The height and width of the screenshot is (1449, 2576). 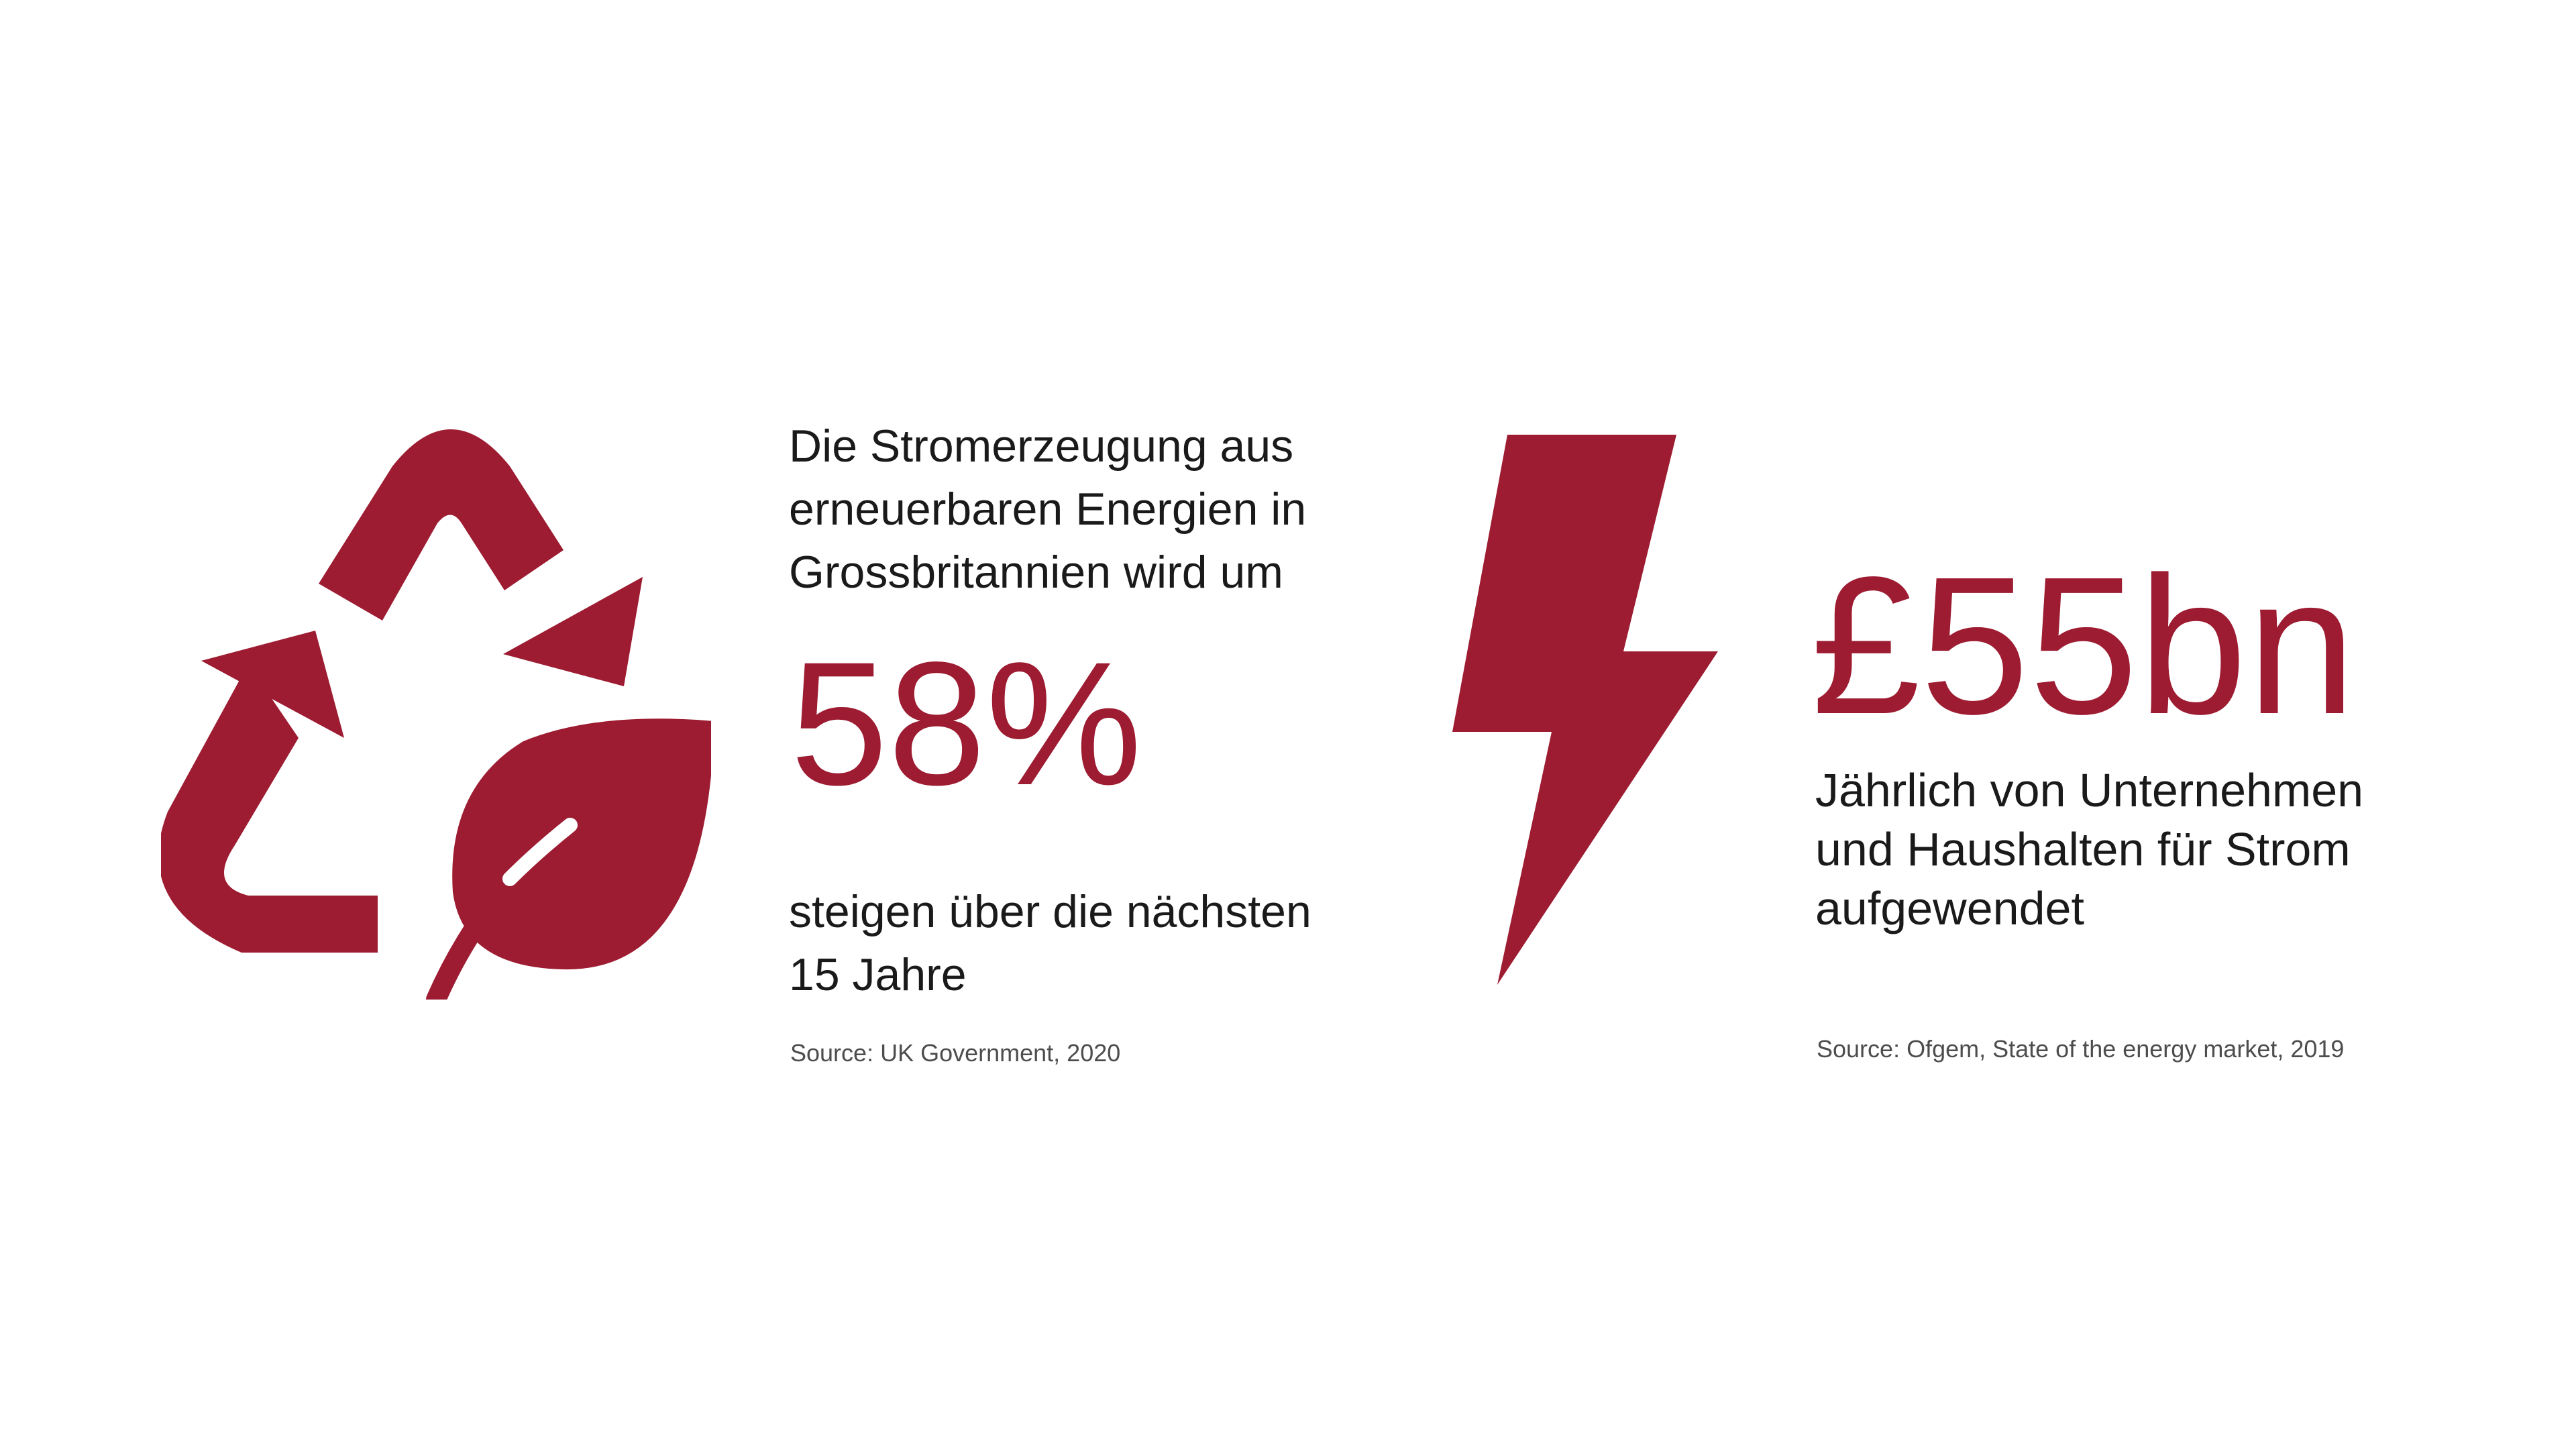 I want to click on right-description-line: aufgewendet, so click(x=1949, y=908).